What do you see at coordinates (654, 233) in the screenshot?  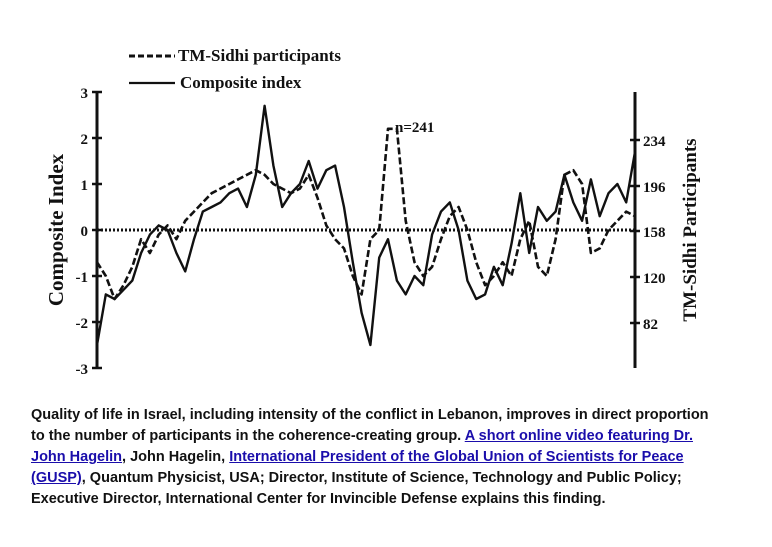 I see `right-tick-label-158: 158` at bounding box center [654, 233].